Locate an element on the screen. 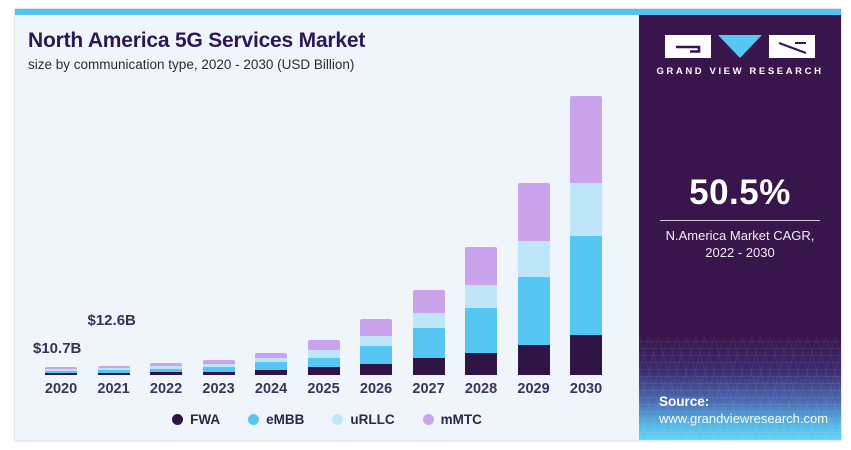  cagr-caption: N.America Market CAGR, 2022 - 2030 is located at coordinates (740, 245).